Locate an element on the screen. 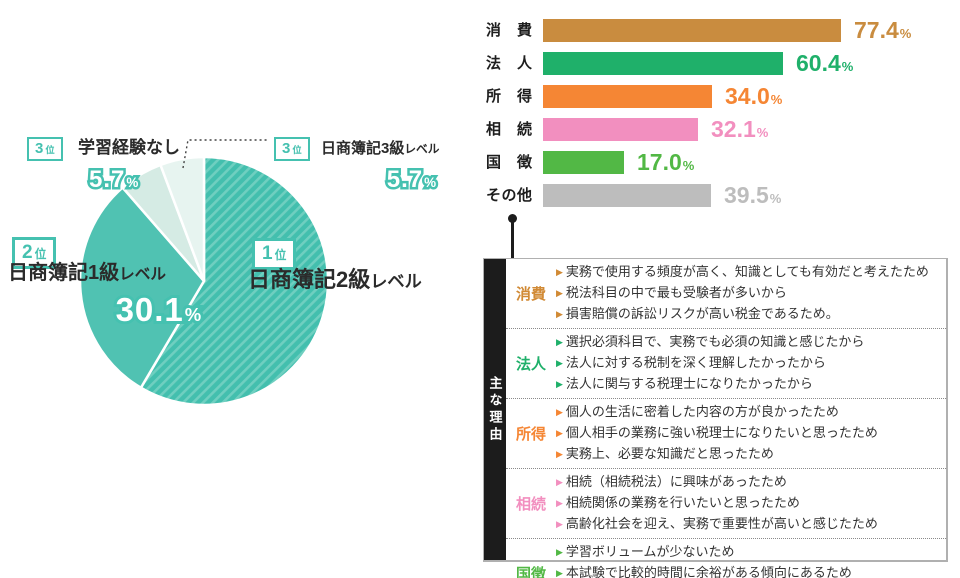 Image resolution: width=960 pixels, height=578 pixels. pie-slice-level3 is located at coordinates (182, 219).